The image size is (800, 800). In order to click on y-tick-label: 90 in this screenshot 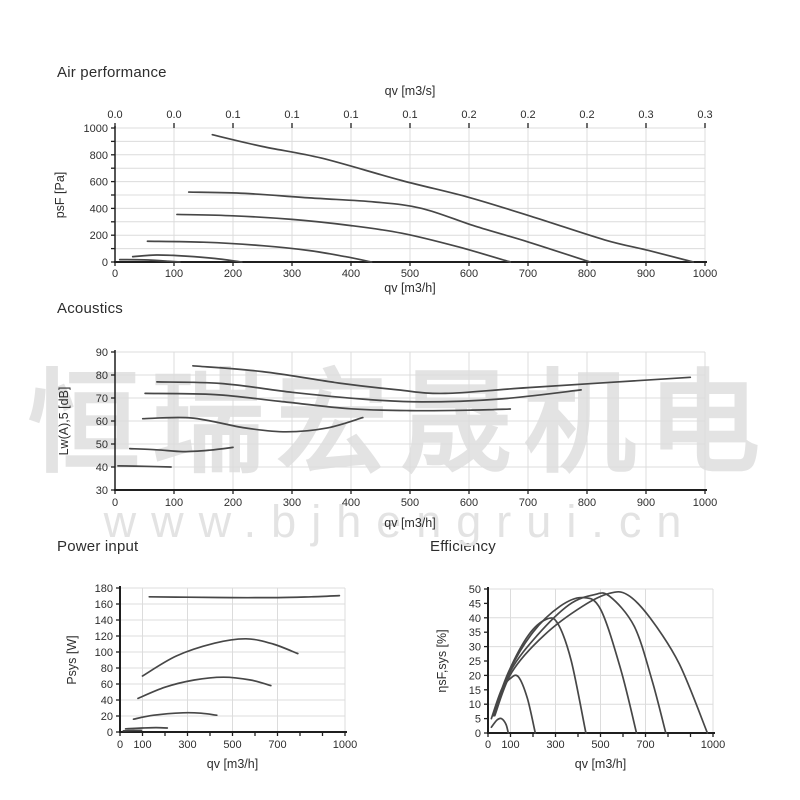, I will do `click(102, 353)`.